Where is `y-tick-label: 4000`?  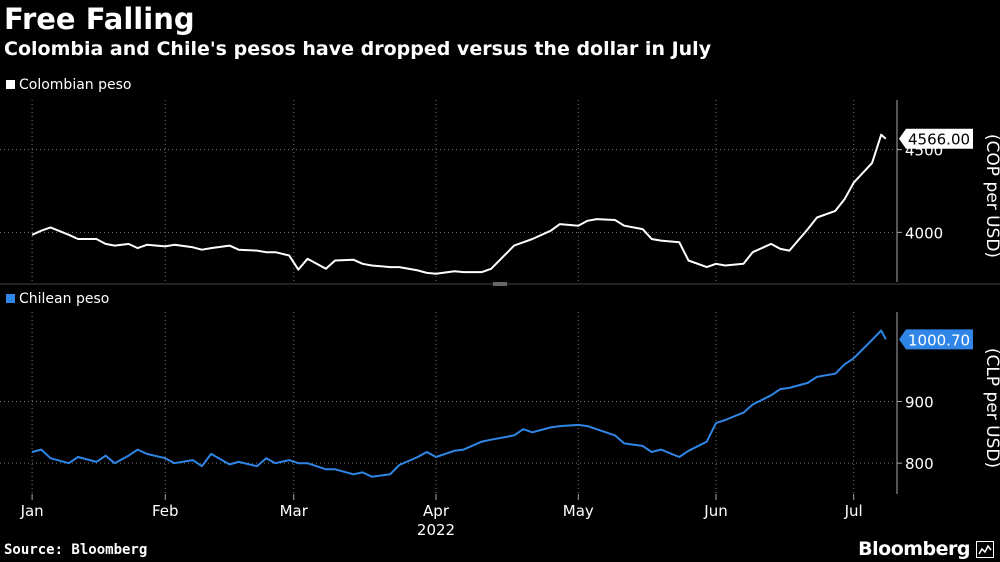
y-tick-label: 4000 is located at coordinates (924, 233).